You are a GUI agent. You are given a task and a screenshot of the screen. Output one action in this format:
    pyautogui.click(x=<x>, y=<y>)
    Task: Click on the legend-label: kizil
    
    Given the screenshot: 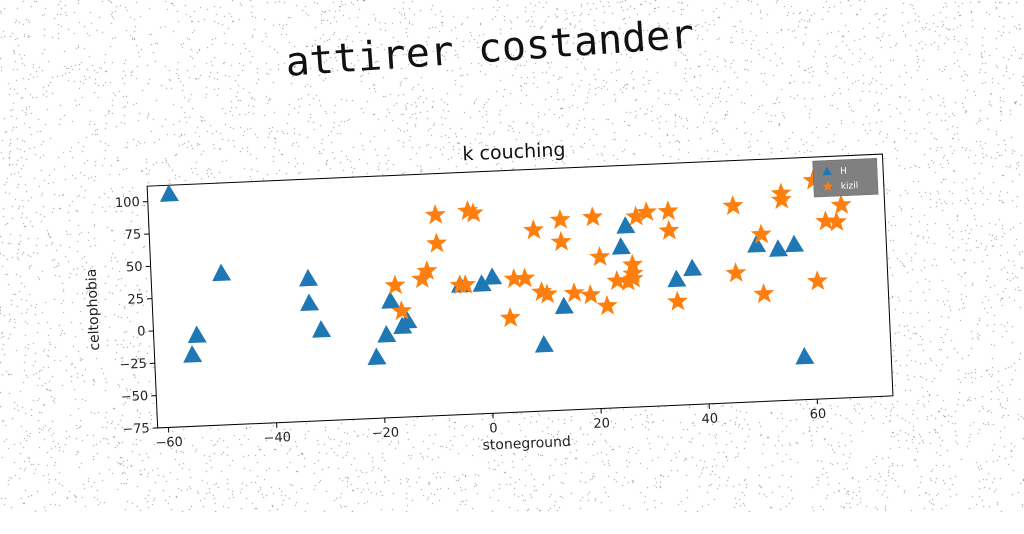 What is the action you would take?
    pyautogui.click(x=850, y=186)
    